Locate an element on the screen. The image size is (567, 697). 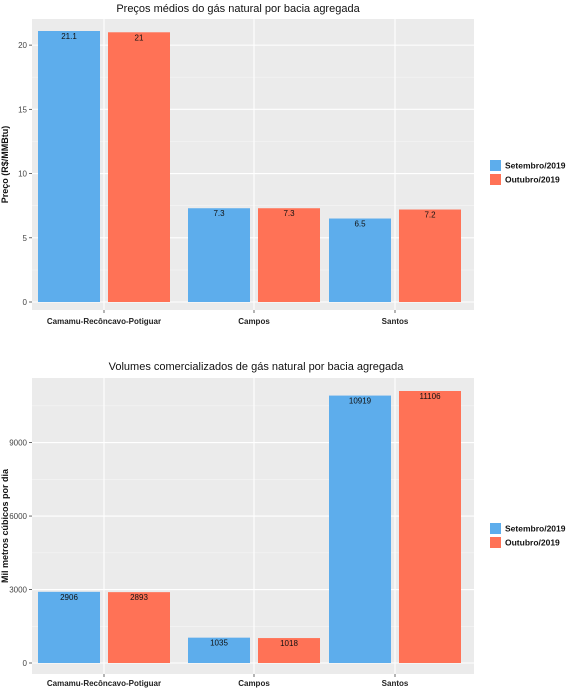
y-tick-label: 10 is located at coordinates (22, 174).